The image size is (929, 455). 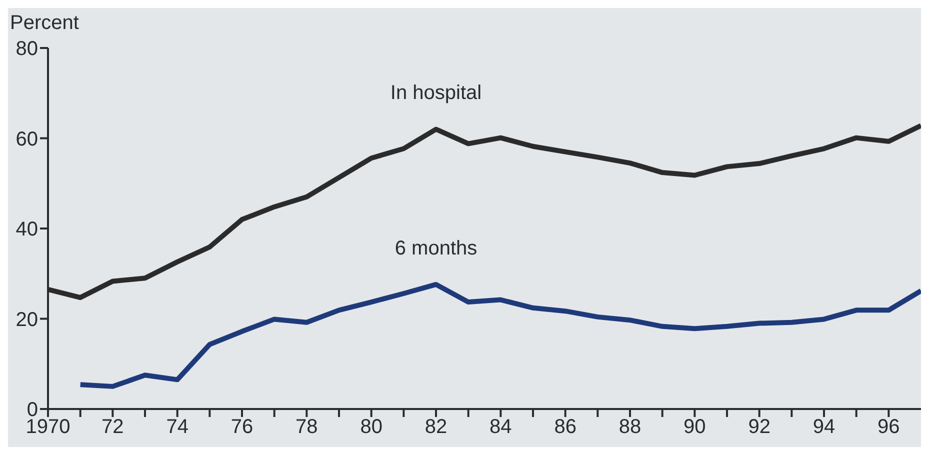 What do you see at coordinates (307, 427) in the screenshot?
I see `x-tick-label: 78` at bounding box center [307, 427].